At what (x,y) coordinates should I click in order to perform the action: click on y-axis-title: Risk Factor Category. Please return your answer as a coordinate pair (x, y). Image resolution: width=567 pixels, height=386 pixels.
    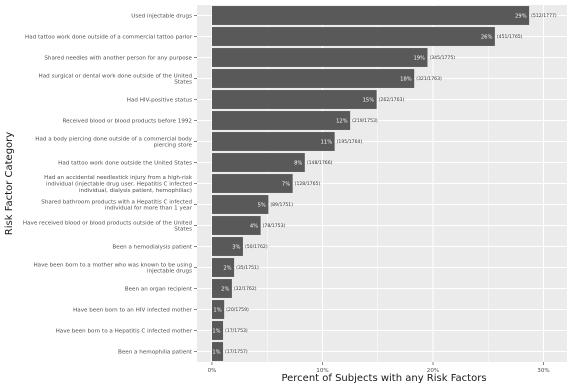
    Looking at the image, I should click on (9, 183).